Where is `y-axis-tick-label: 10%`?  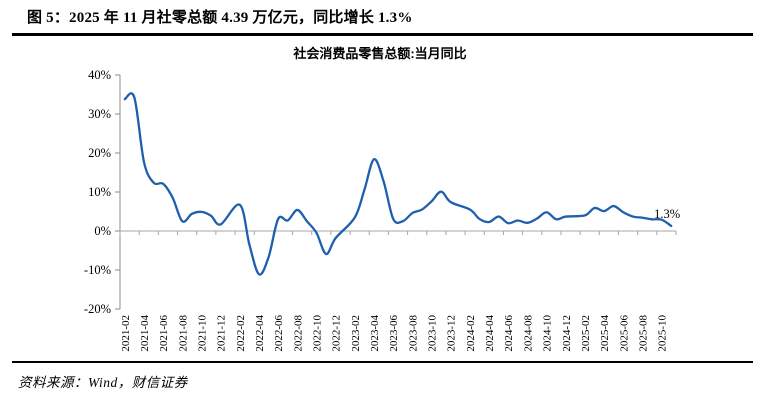
y-axis-tick-label: 10% is located at coordinates (99, 192).